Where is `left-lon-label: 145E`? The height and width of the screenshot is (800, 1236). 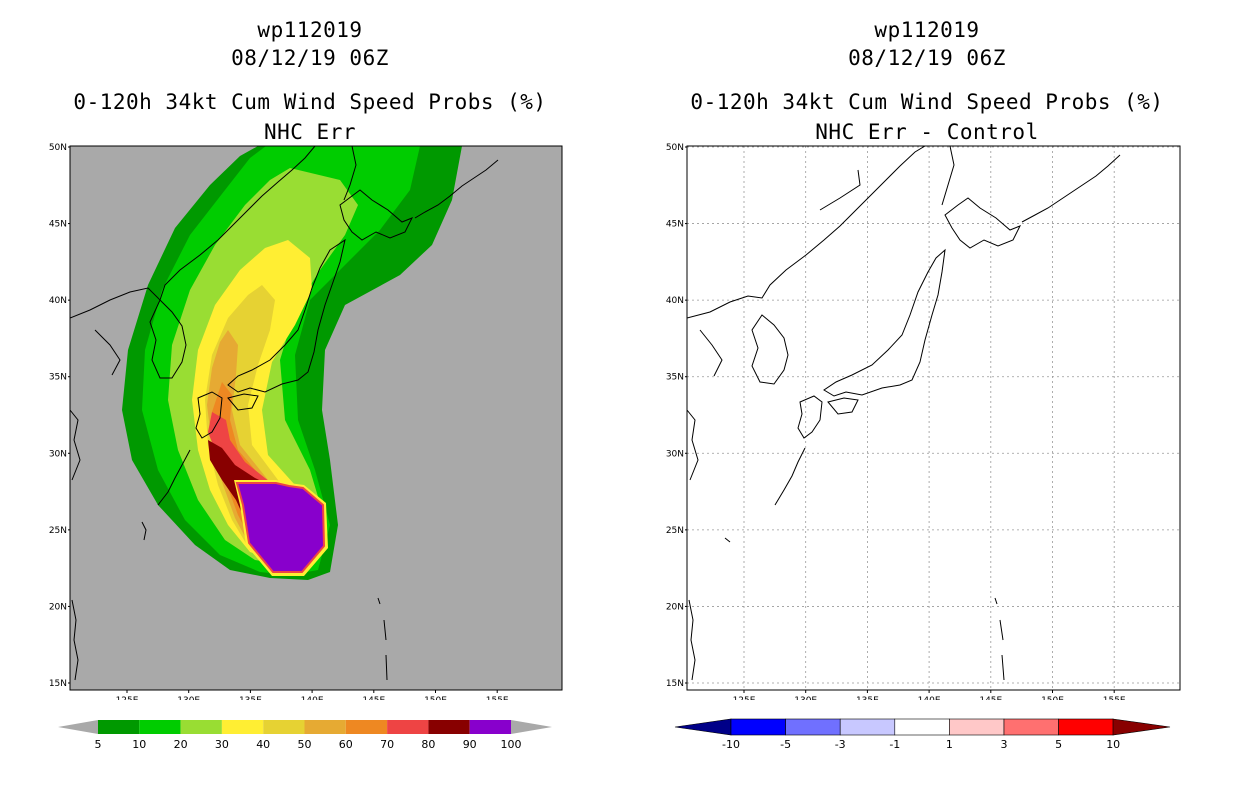
left-lon-label: 145E is located at coordinates (373, 698).